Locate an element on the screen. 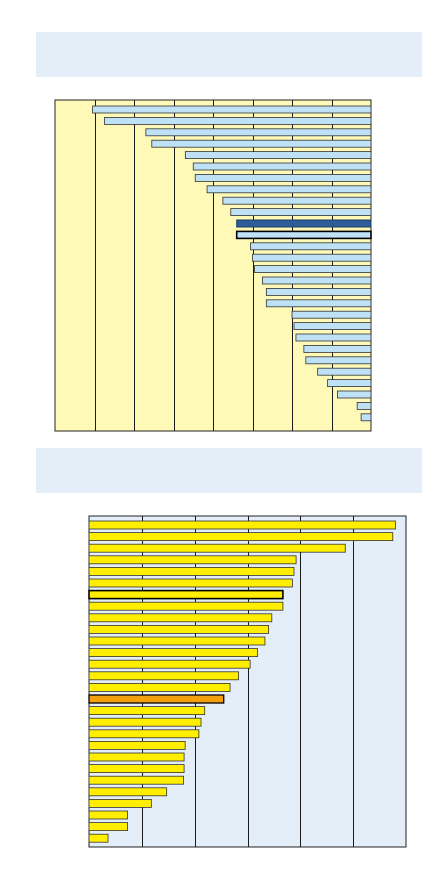 This screenshot has height=894, width=447. chart-2-title-band is located at coordinates (229, 470).